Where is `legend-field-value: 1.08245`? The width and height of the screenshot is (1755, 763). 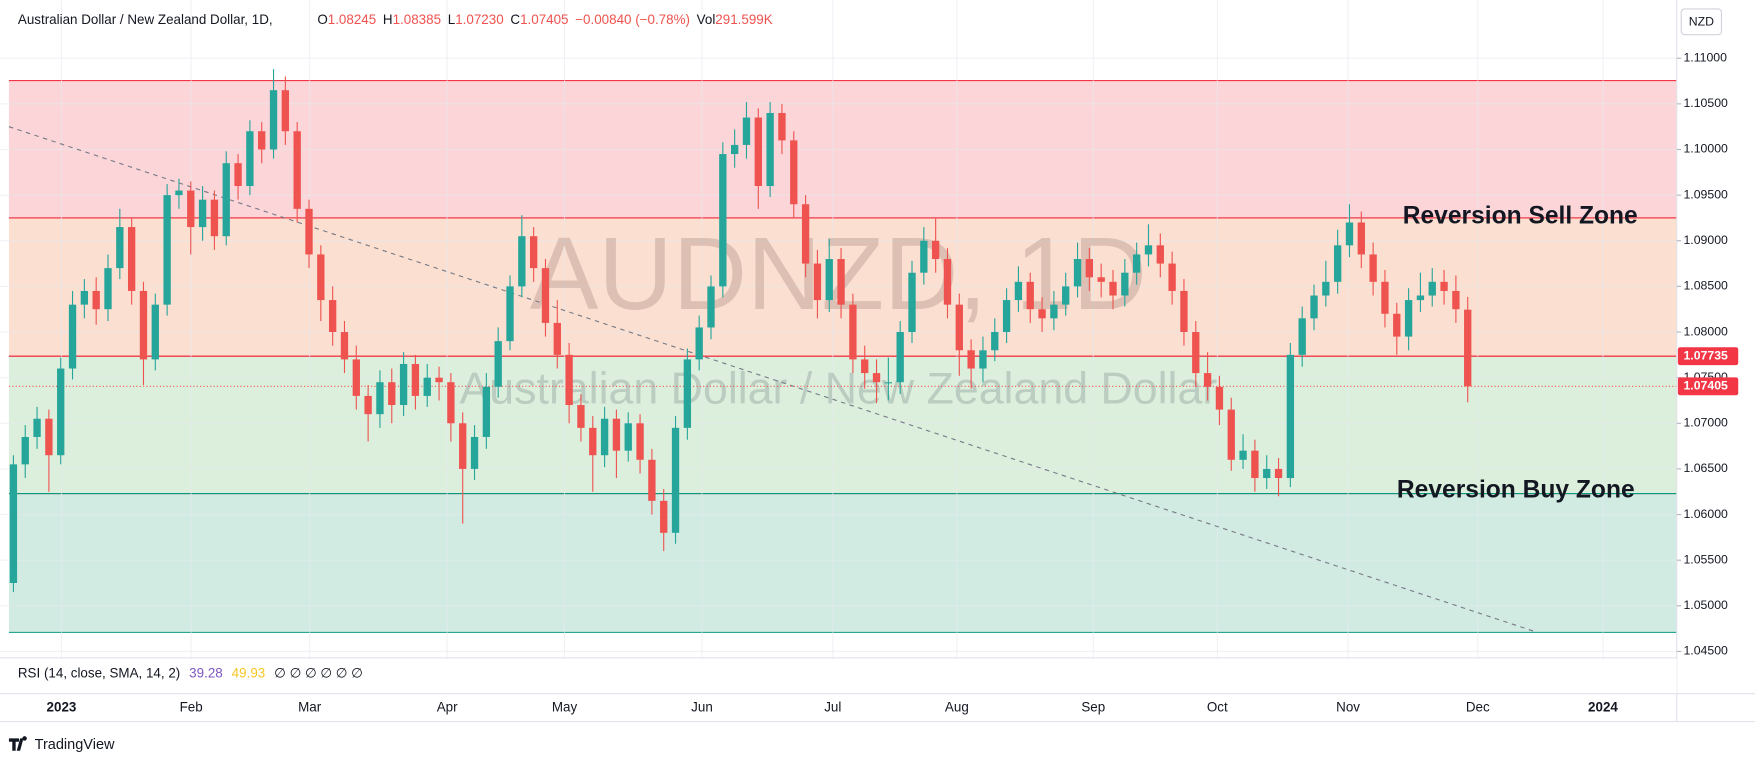 legend-field-value: 1.08245 is located at coordinates (352, 19).